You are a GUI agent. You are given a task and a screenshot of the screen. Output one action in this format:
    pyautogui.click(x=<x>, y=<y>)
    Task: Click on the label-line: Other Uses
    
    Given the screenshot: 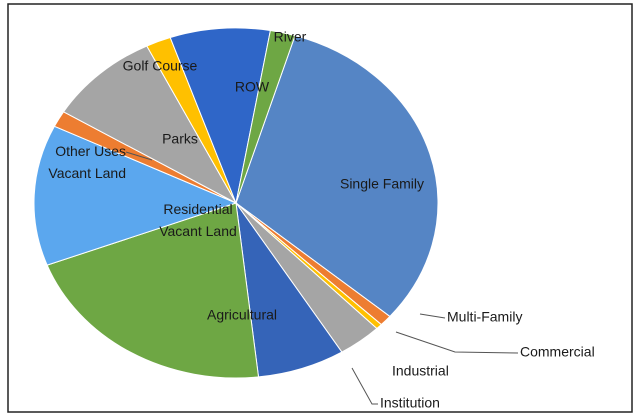 What is the action you would take?
    pyautogui.click(x=90, y=151)
    